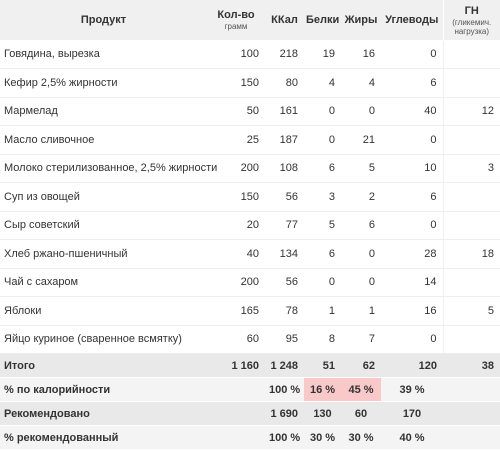 This screenshot has height=450, width=500. What do you see at coordinates (103, 389) in the screenshot?
I see `calorie-pct-label: % по калорийности` at bounding box center [103, 389].